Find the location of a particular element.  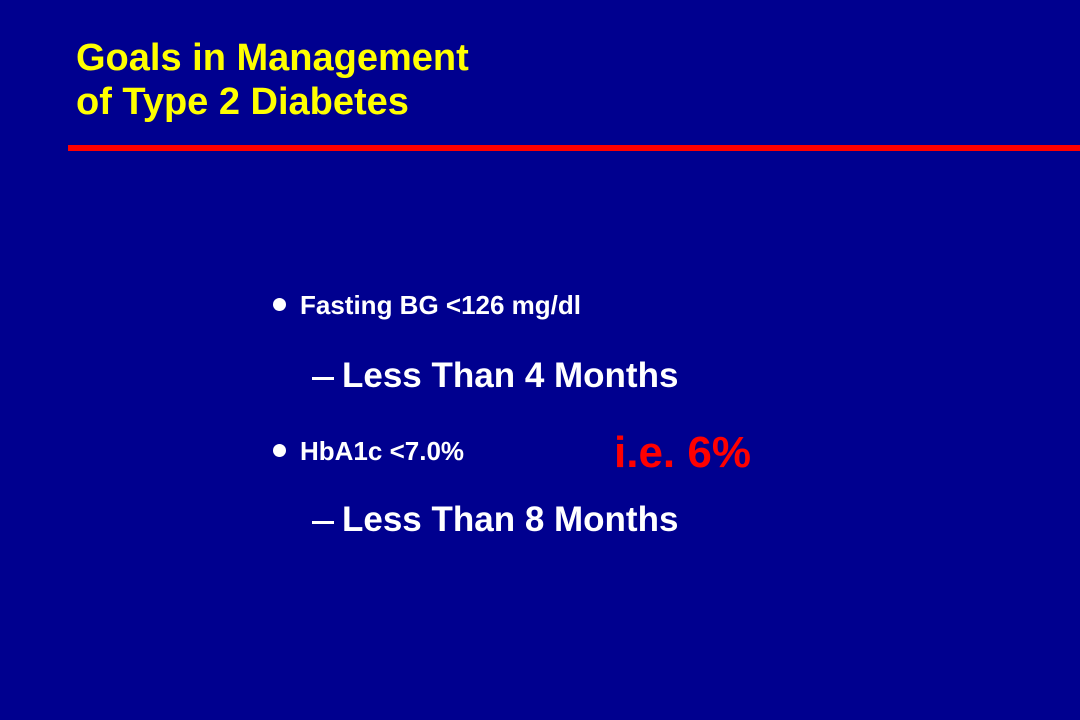

slide-title-line-2: of Type 2 Diabetes is located at coordinates (242, 102).